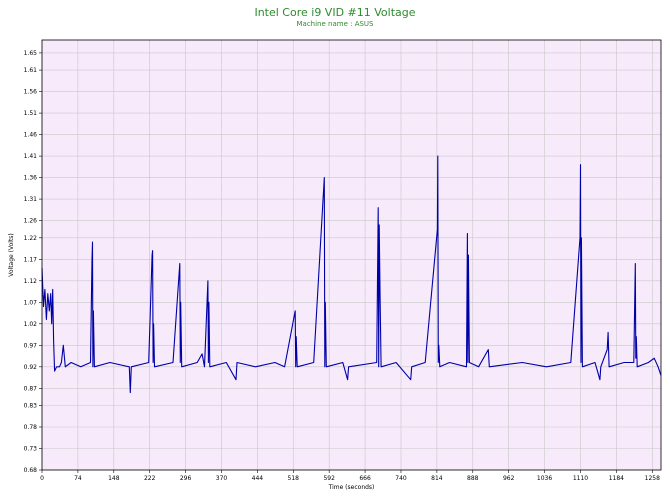 Image resolution: width=670 pixels, height=502 pixels. I want to click on y-tick-label: 1.12, so click(31, 281).